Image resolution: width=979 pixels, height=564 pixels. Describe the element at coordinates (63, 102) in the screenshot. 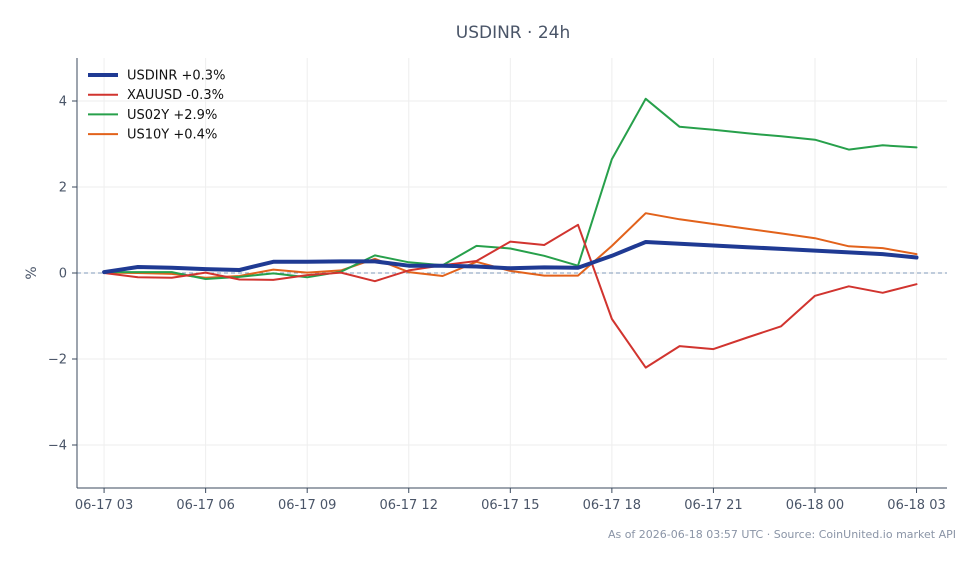

I see `y-tick-label-4: 4` at that location.